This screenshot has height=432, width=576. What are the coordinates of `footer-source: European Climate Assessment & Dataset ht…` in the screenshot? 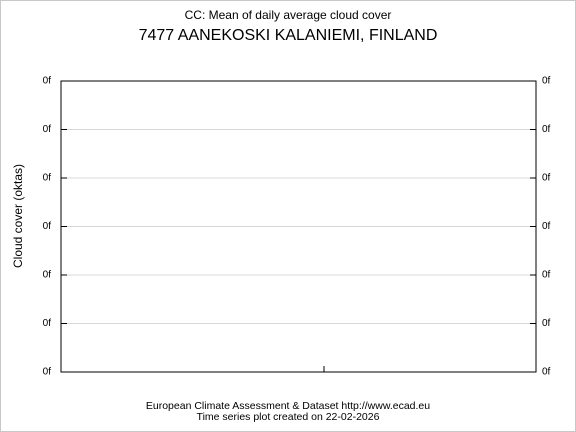 It's located at (288, 406).